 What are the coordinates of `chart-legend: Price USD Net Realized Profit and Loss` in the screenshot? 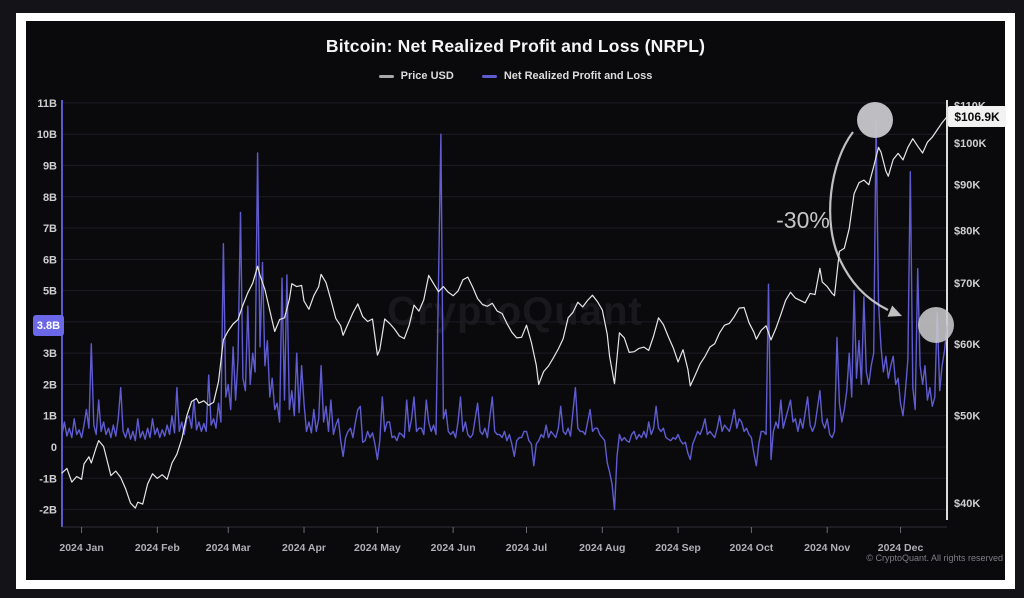 It's located at (515, 76).